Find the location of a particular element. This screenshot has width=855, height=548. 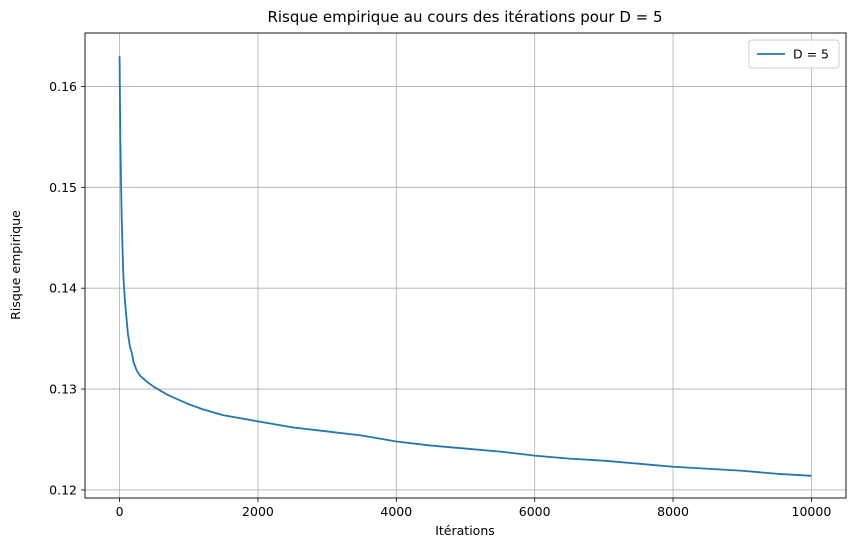

y-tick-label: 0.15 is located at coordinates (63, 187).